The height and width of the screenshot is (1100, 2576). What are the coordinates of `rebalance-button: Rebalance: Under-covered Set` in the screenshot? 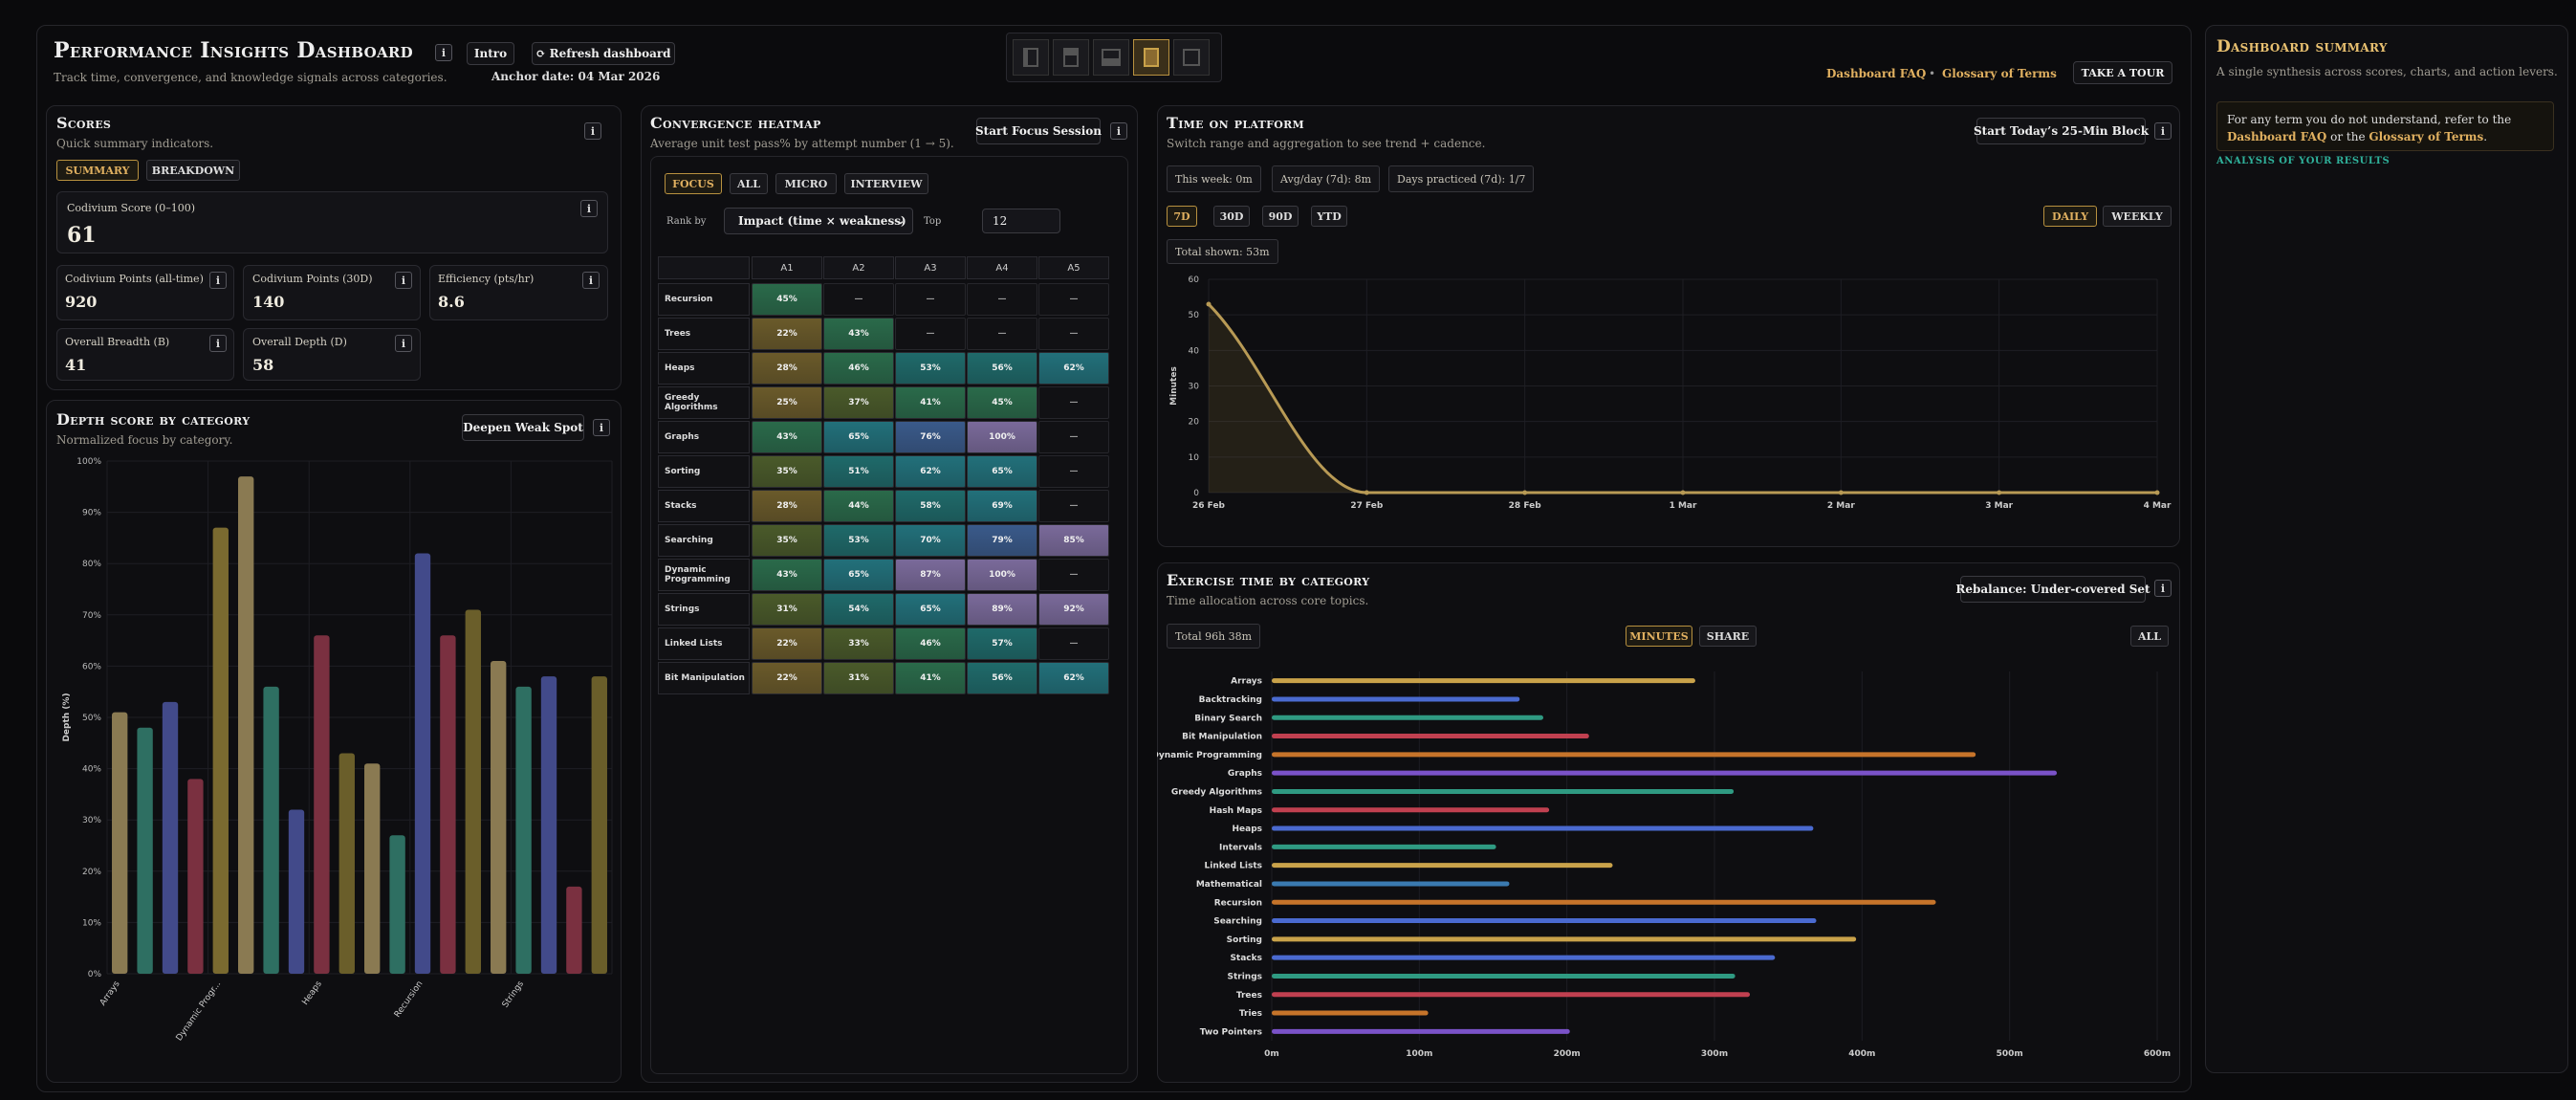 It's located at (2052, 589).